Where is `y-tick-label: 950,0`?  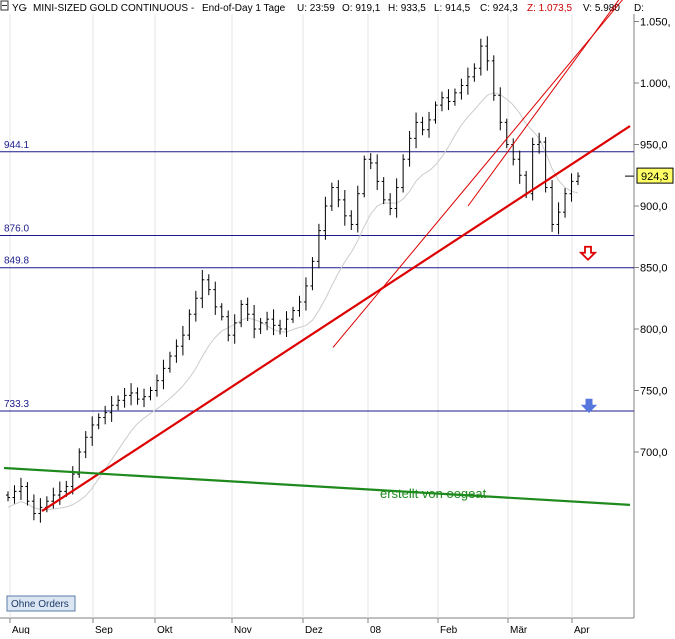 y-tick-label: 950,0 is located at coordinates (654, 146).